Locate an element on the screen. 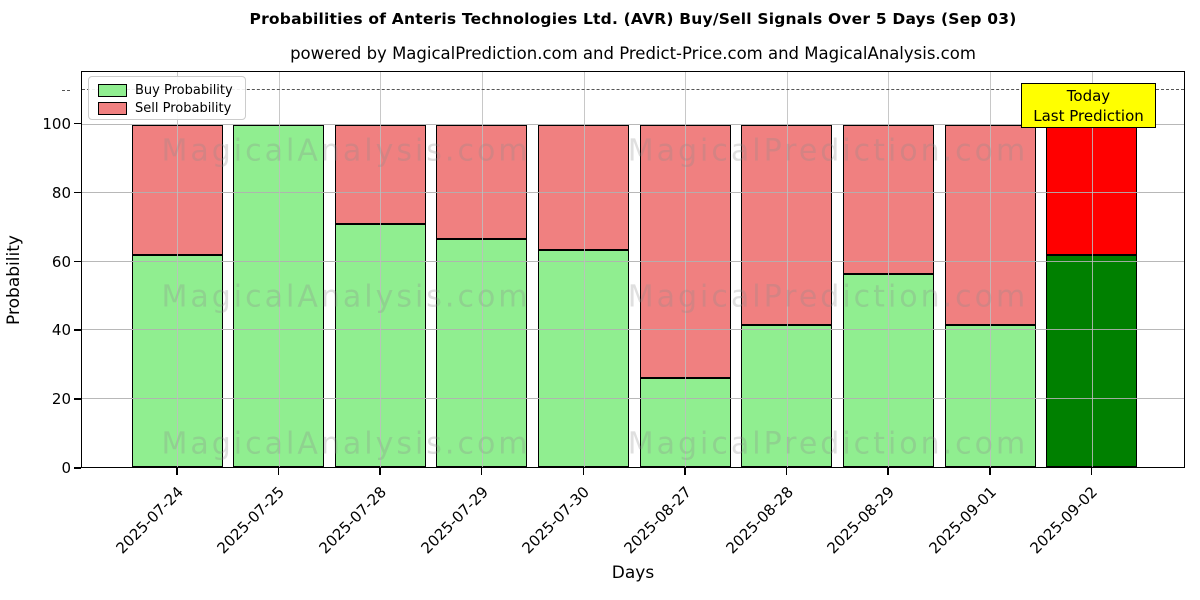 This screenshot has height=600, width=1200. watermark-right-row1: MagicalPrediction.com is located at coordinates (828, 151).